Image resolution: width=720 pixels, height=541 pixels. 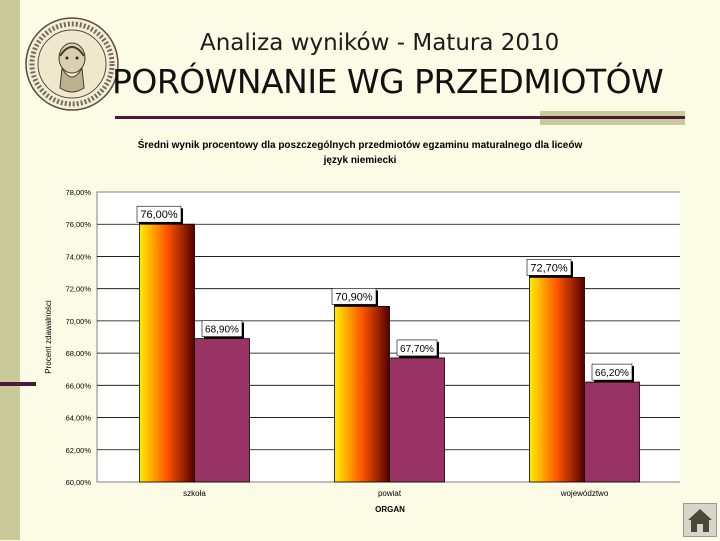 I want to click on svg-text: 67,70%, so click(x=417, y=349).